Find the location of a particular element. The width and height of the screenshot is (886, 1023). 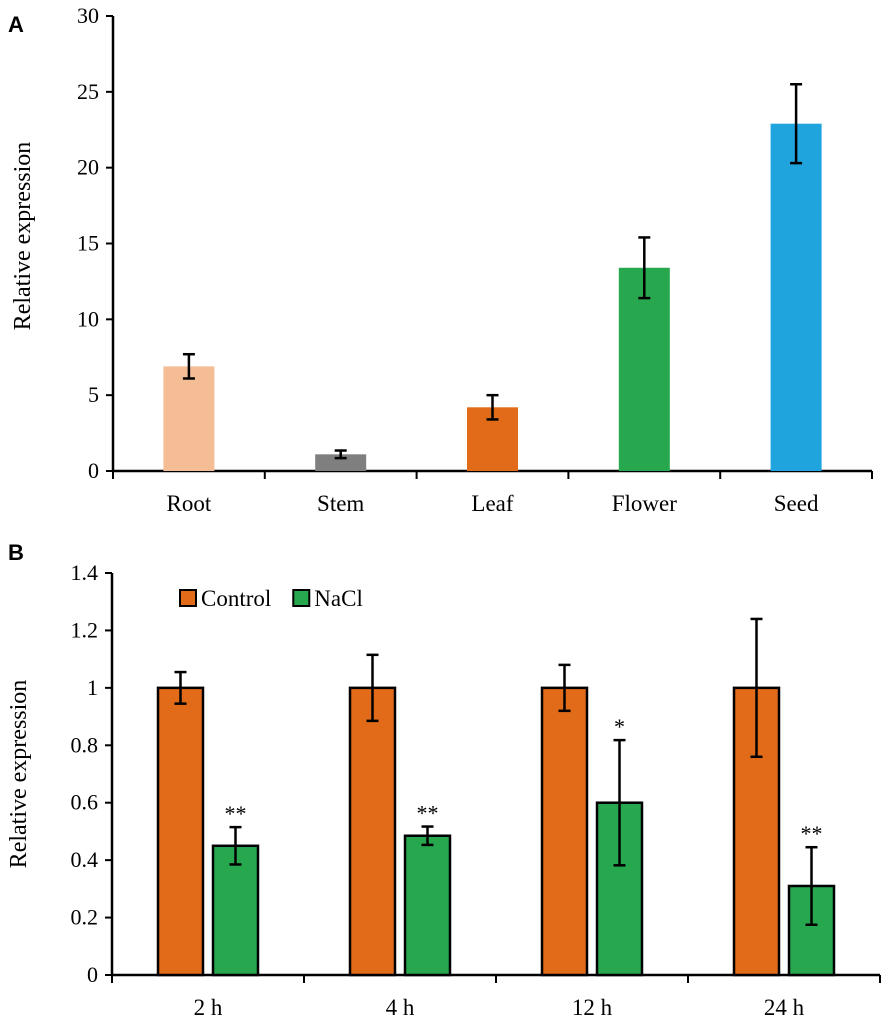

panel-b-category-label: 12 h is located at coordinates (592, 1007).